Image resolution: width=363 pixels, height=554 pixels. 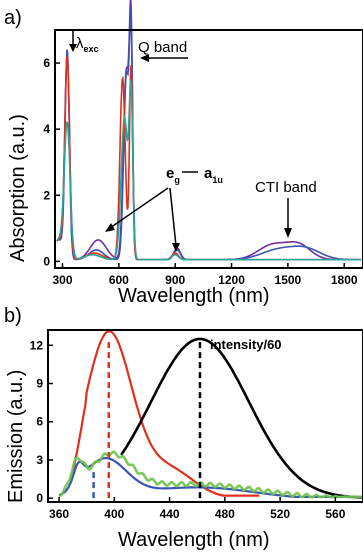 I want to click on panel-b-ytick-label: 3, so click(x=39, y=460).